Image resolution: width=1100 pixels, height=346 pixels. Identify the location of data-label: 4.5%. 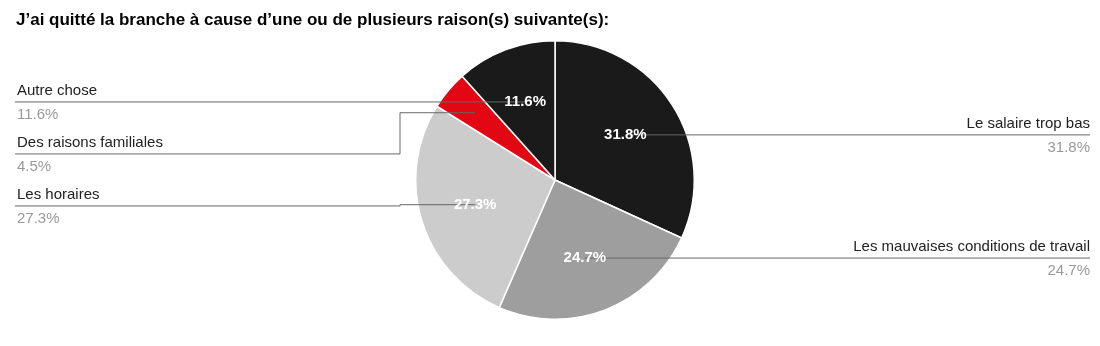
(34, 165).